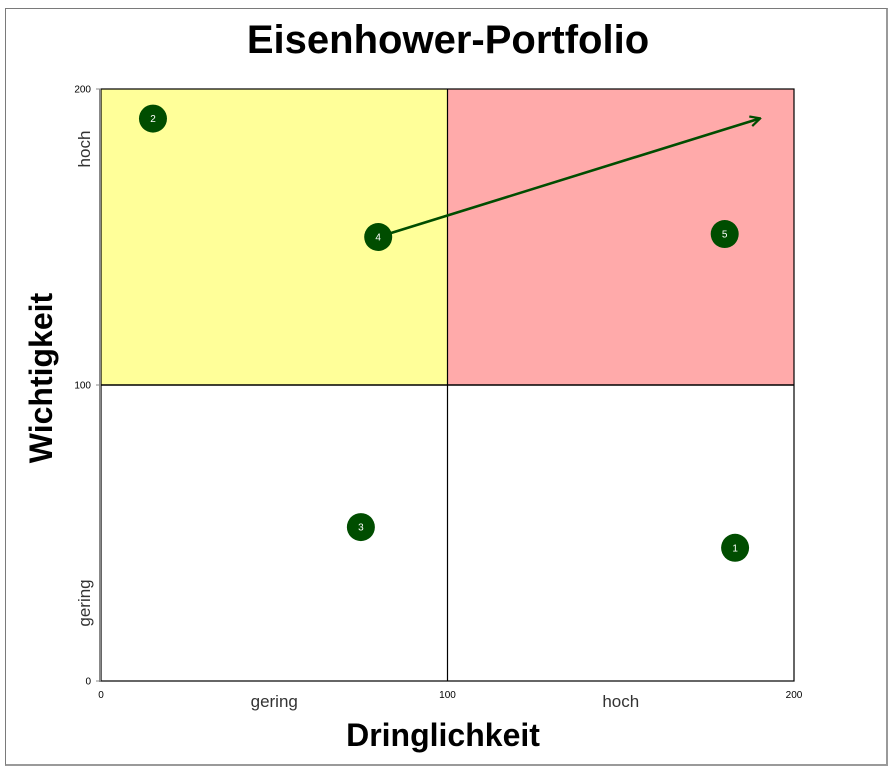  I want to click on y-tick-label: 0, so click(88, 682).